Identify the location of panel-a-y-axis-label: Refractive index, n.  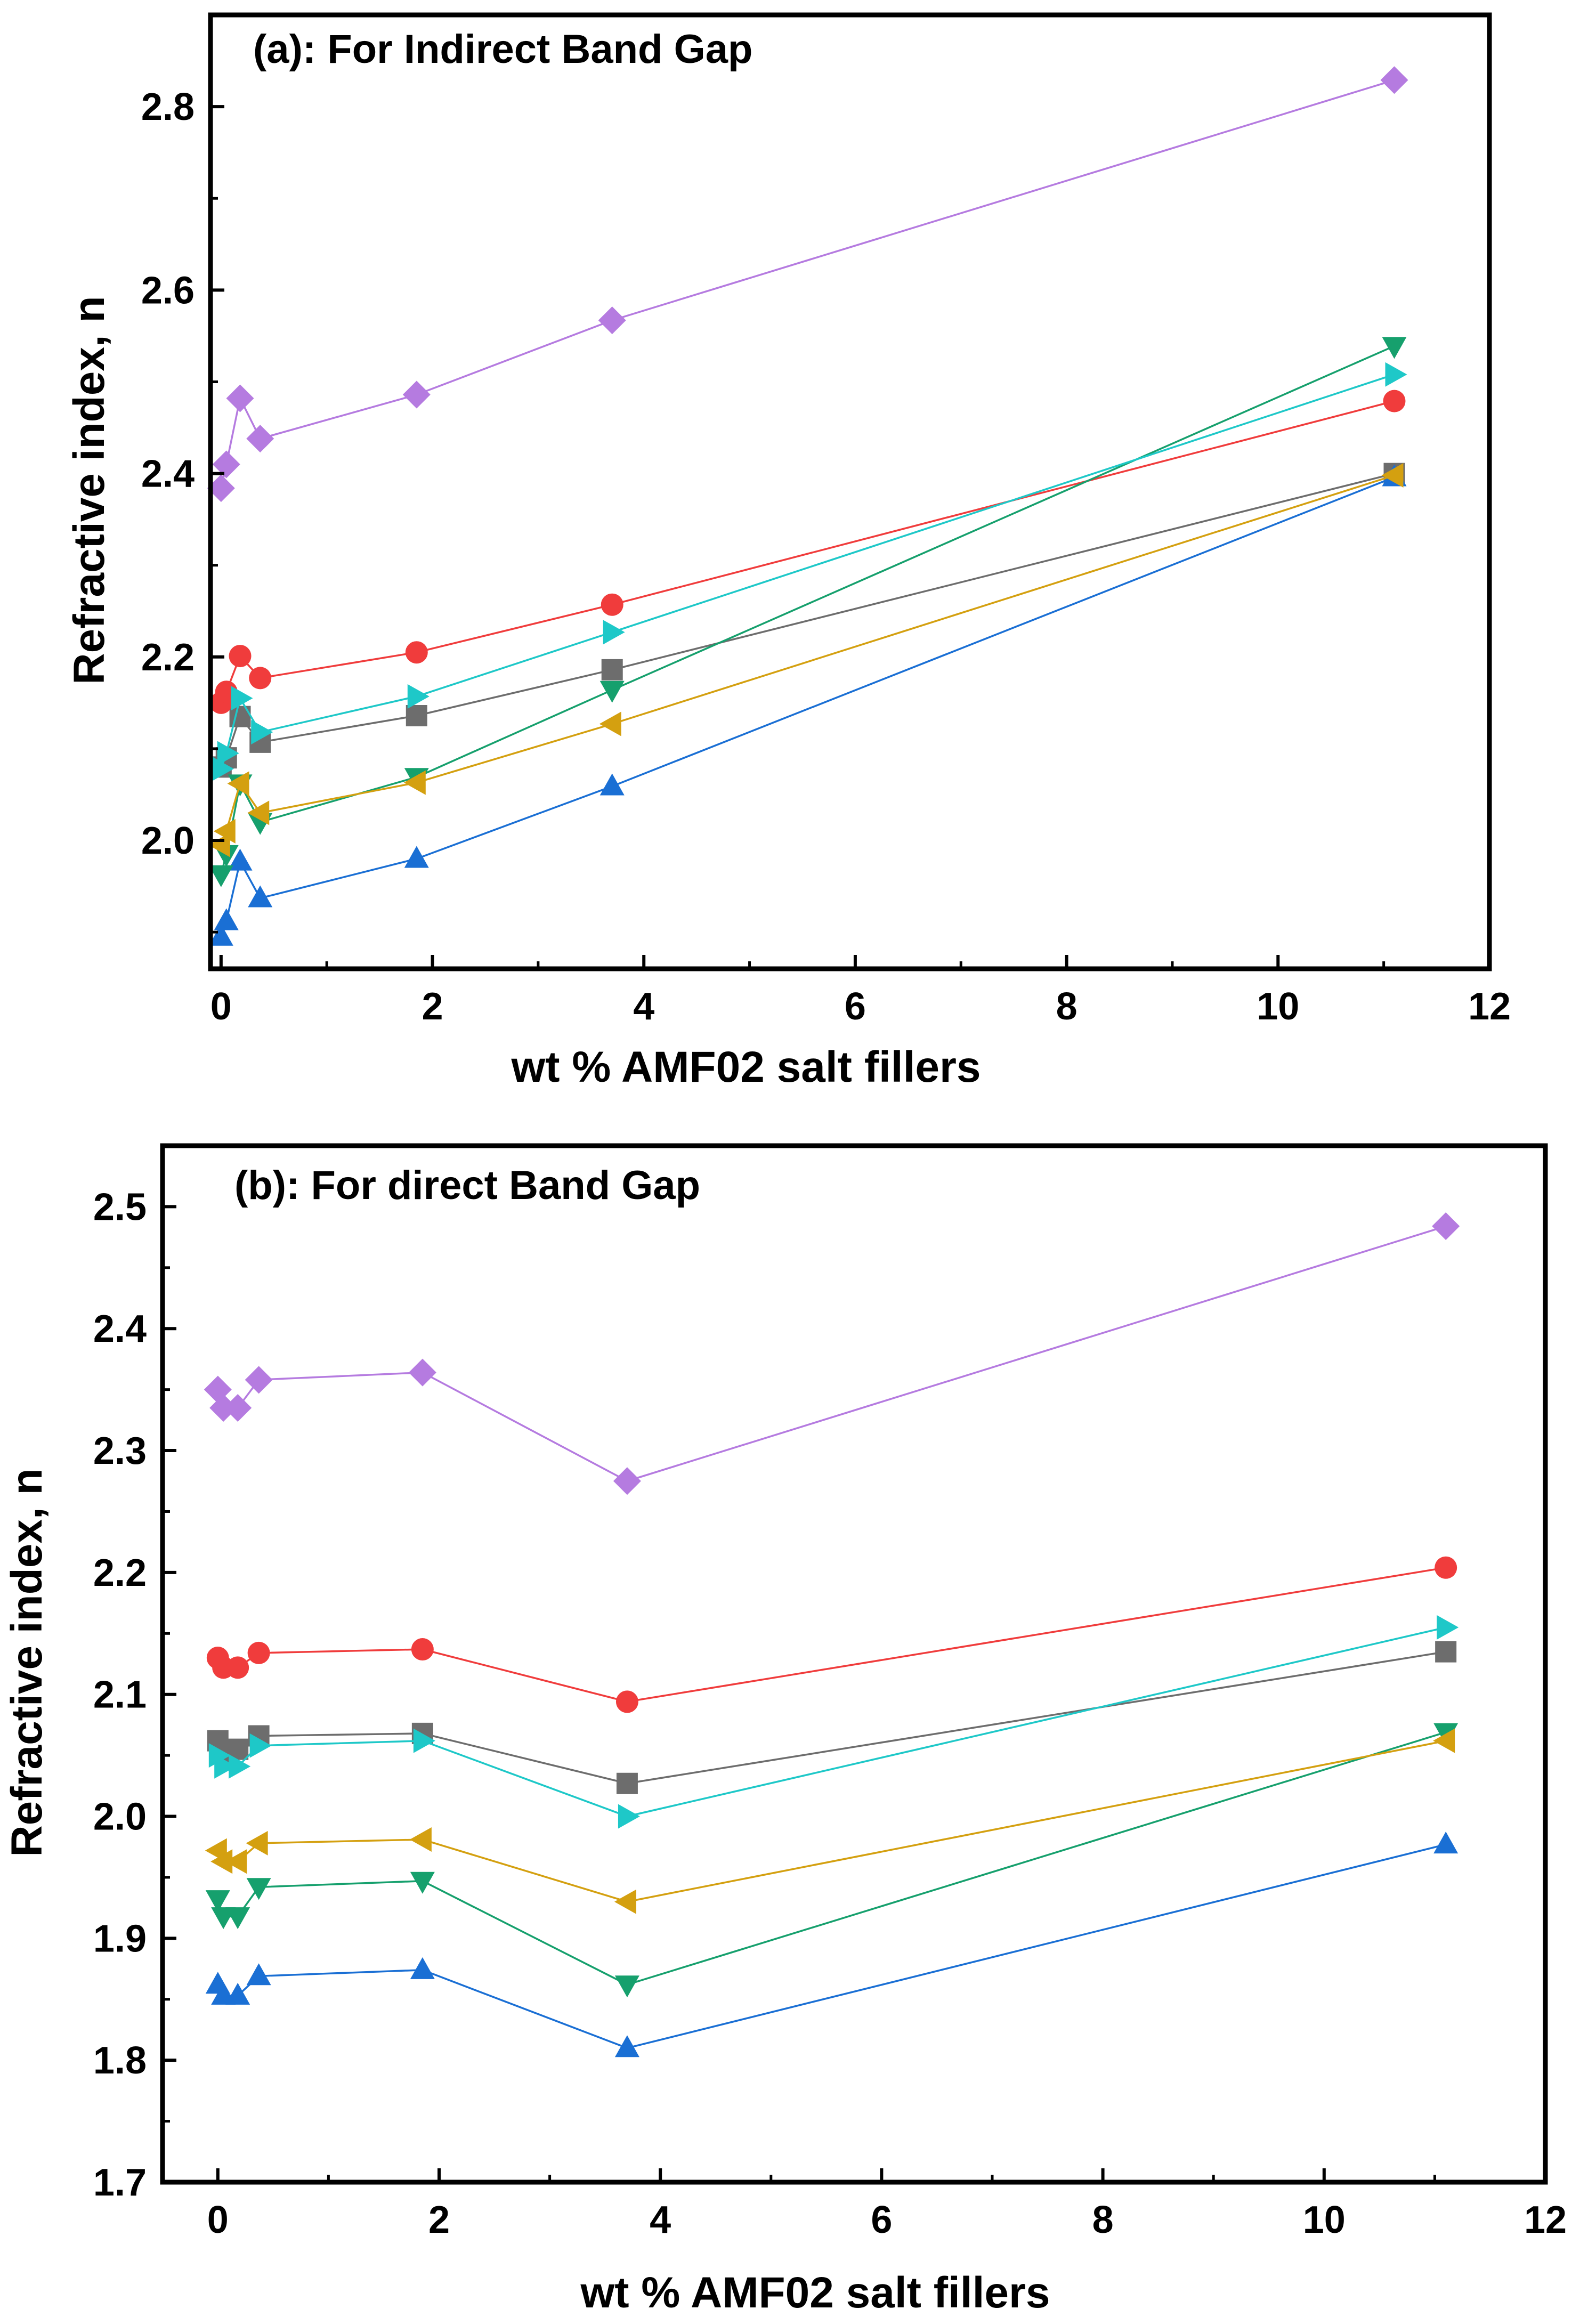
(89, 490).